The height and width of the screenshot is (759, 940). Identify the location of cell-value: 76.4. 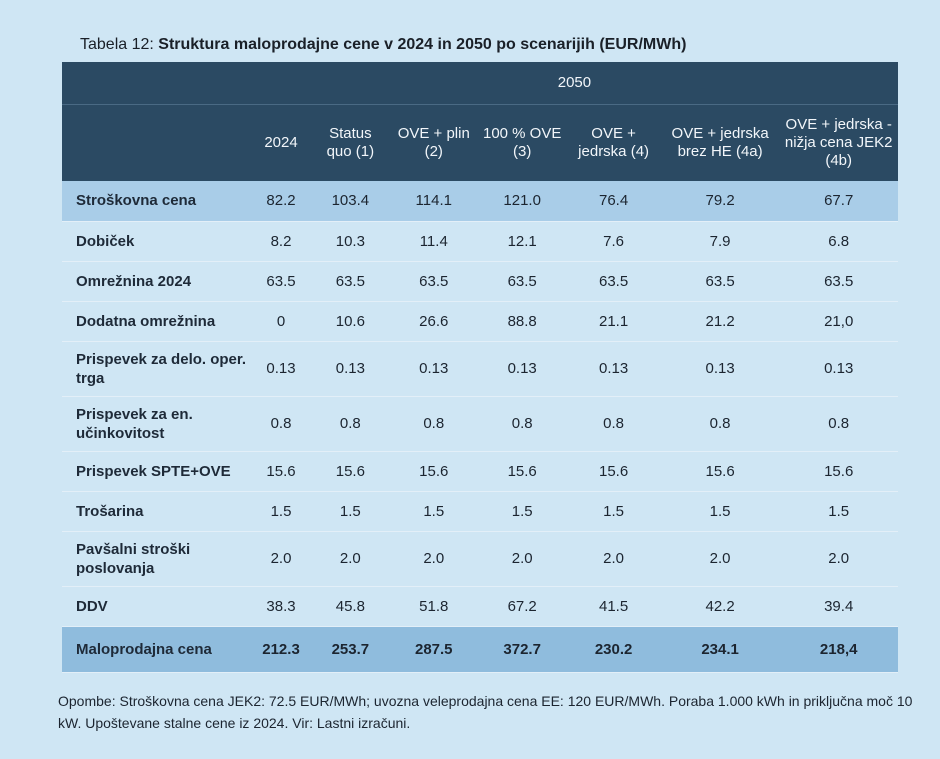
(613, 201).